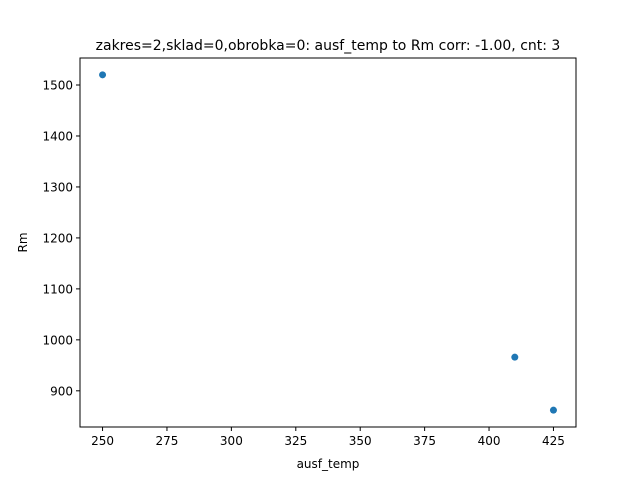 This screenshot has width=640, height=484. Describe the element at coordinates (231, 441) in the screenshot. I see `x-tick-label: 300` at that location.